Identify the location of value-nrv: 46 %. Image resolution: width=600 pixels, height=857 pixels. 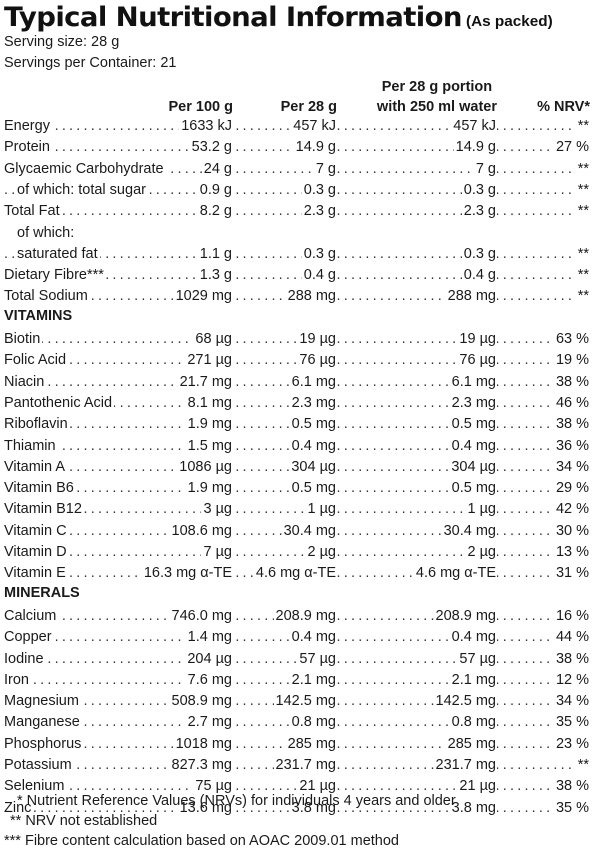
(571, 403).